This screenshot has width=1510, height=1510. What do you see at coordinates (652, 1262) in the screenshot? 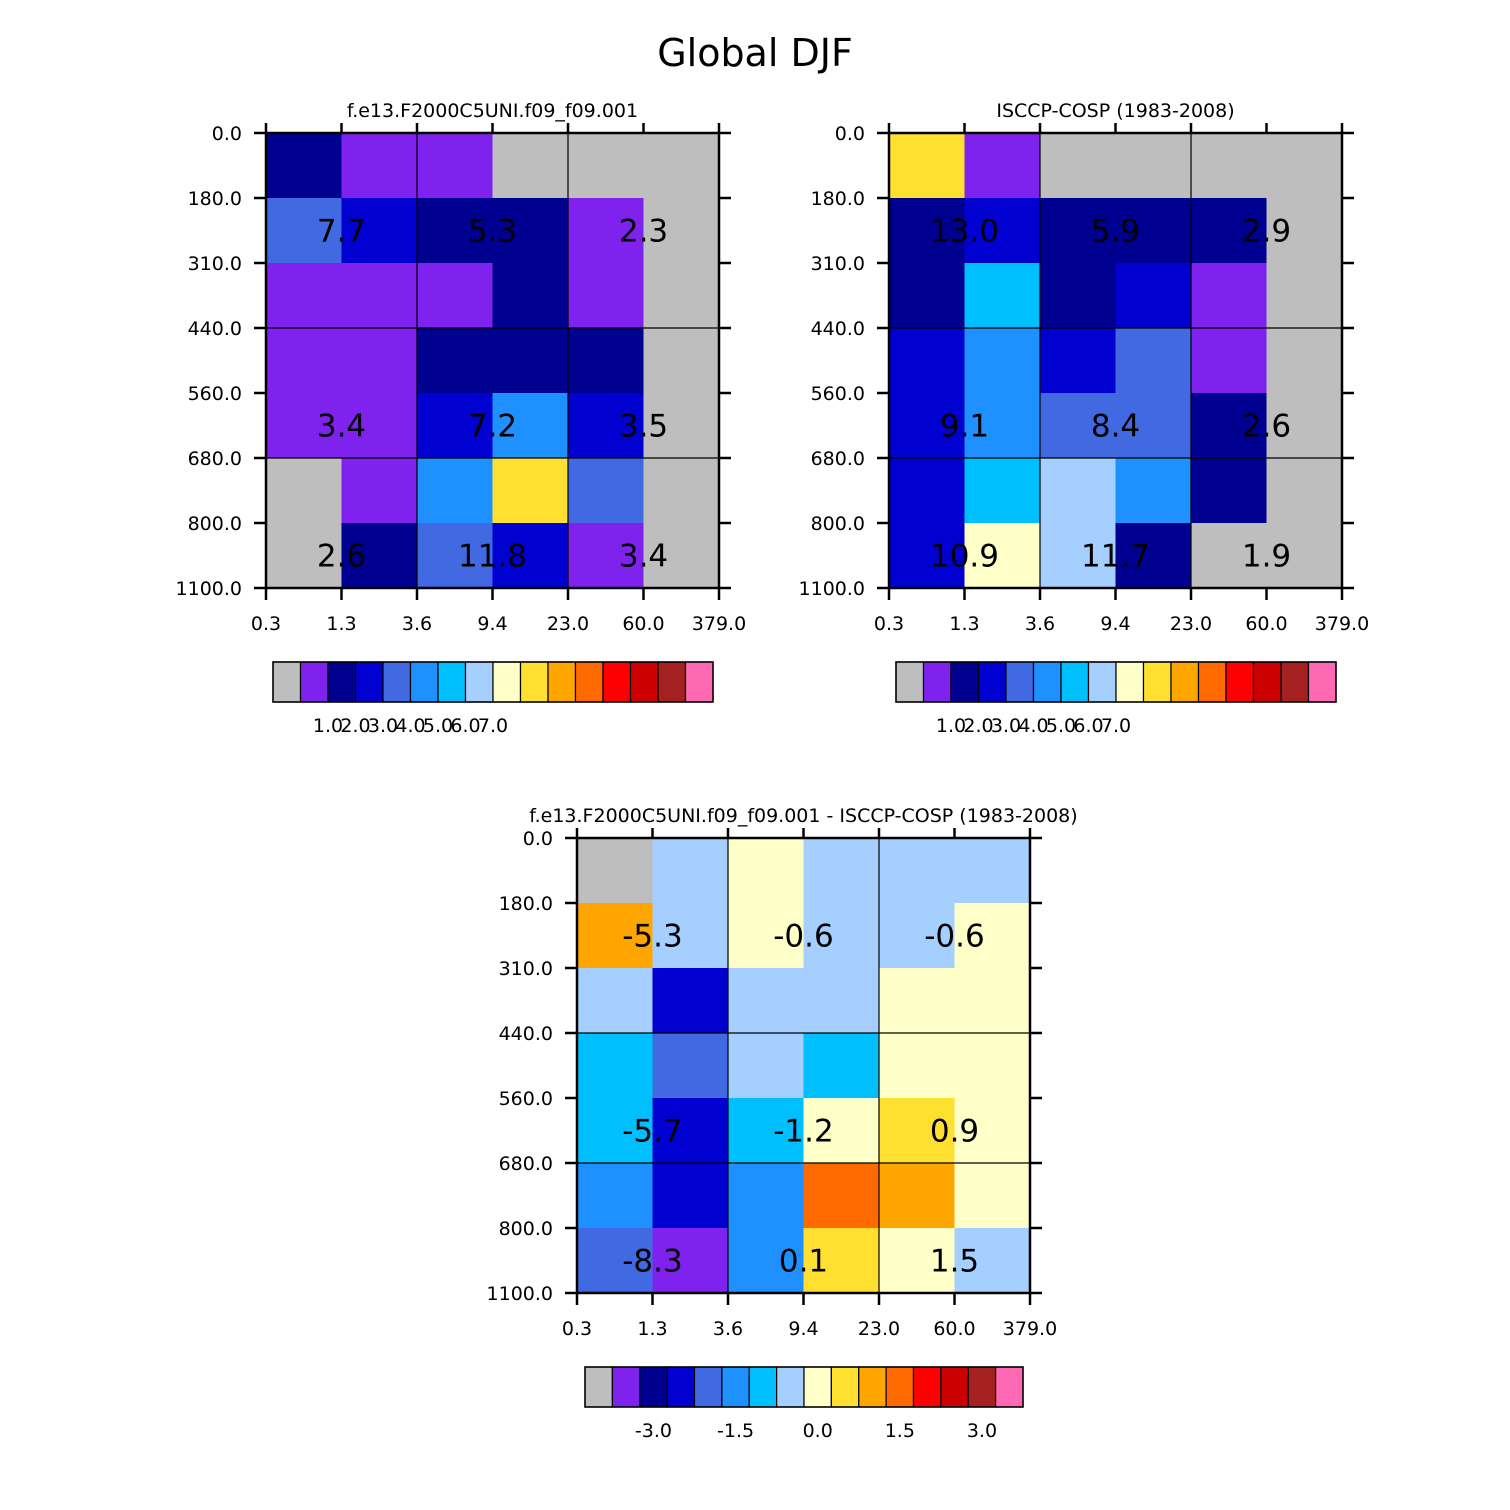
I see `cell-annotation: -8.3` at bounding box center [652, 1262].